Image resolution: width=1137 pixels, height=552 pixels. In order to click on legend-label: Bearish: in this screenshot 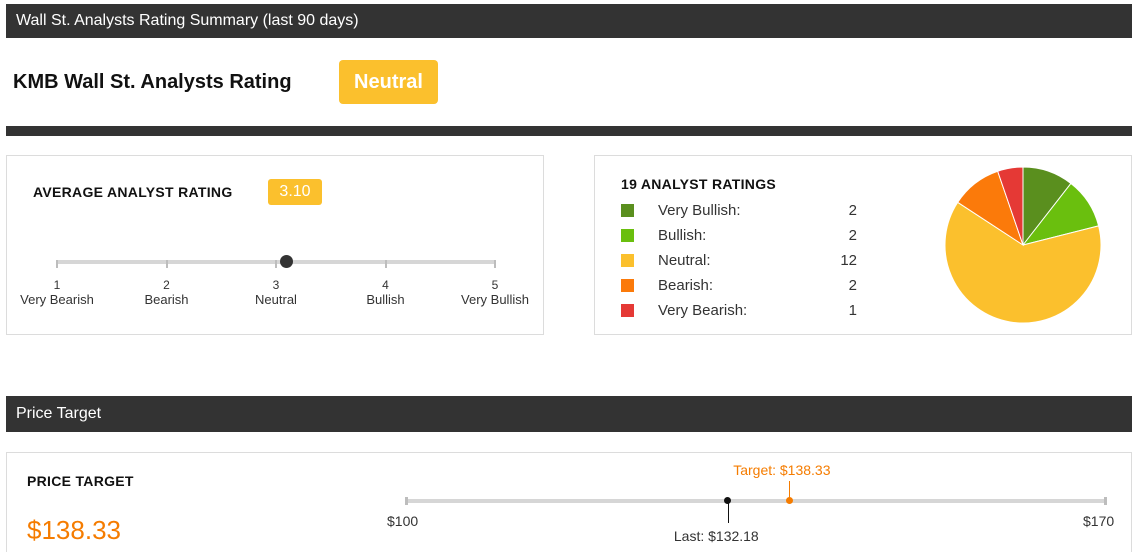, I will do `click(686, 285)`.